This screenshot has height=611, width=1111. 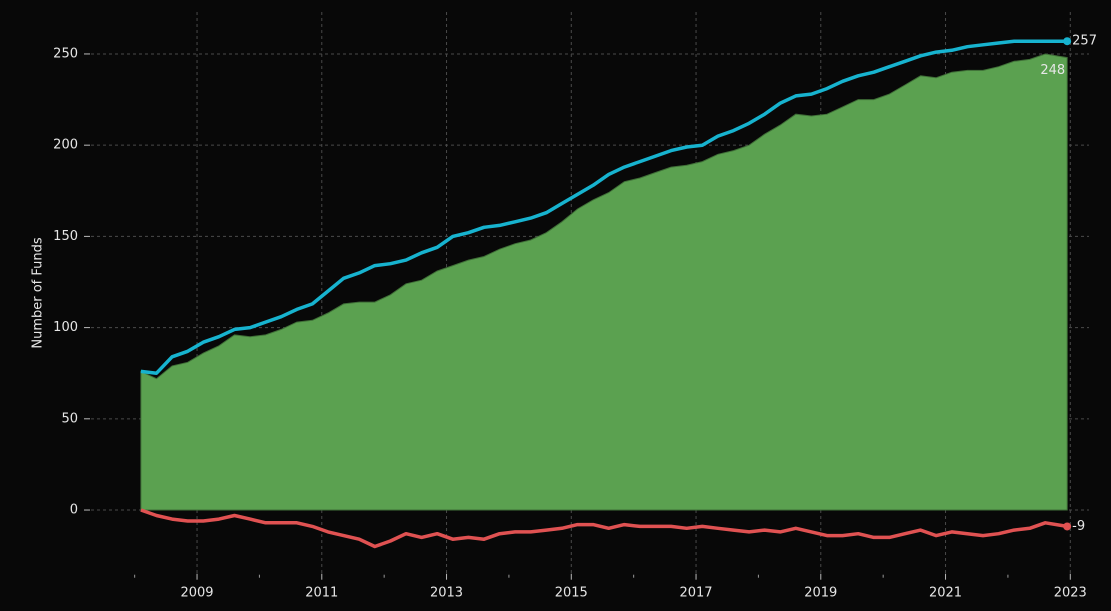 What do you see at coordinates (69, 418) in the screenshot?
I see `y-tick-label: 50` at bounding box center [69, 418].